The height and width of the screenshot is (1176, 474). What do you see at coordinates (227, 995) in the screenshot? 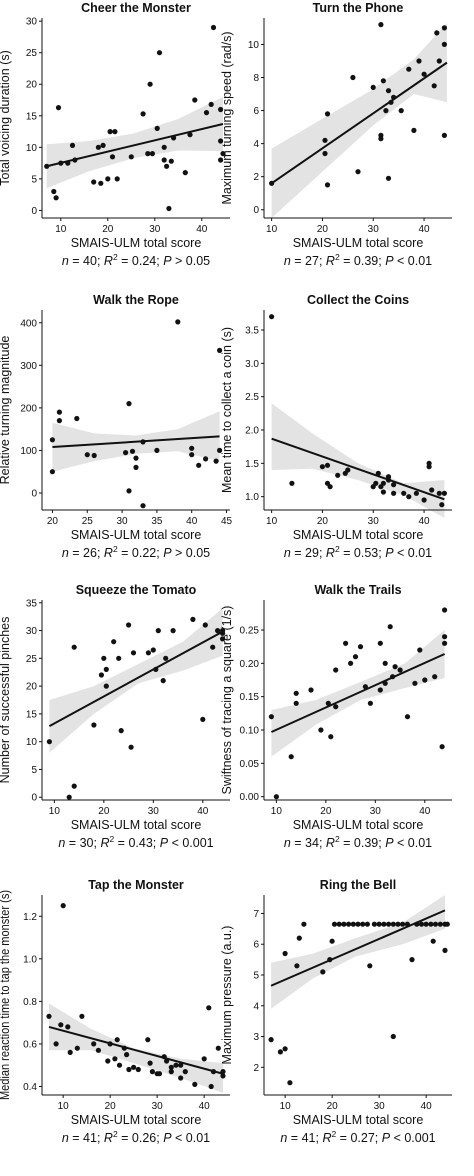
I see `y-axis-label: Maximum pressure (a.u.)` at bounding box center [227, 995].